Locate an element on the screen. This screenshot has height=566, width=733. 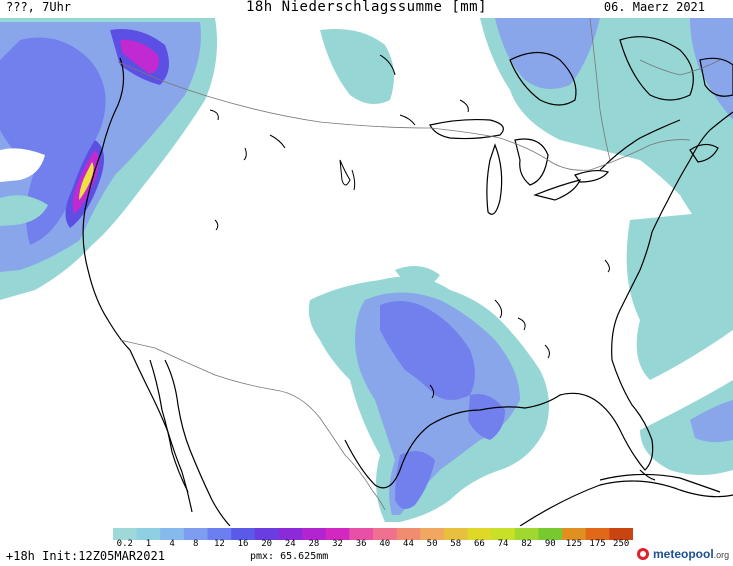
legend-tick-label: 82 is located at coordinates (527, 544).